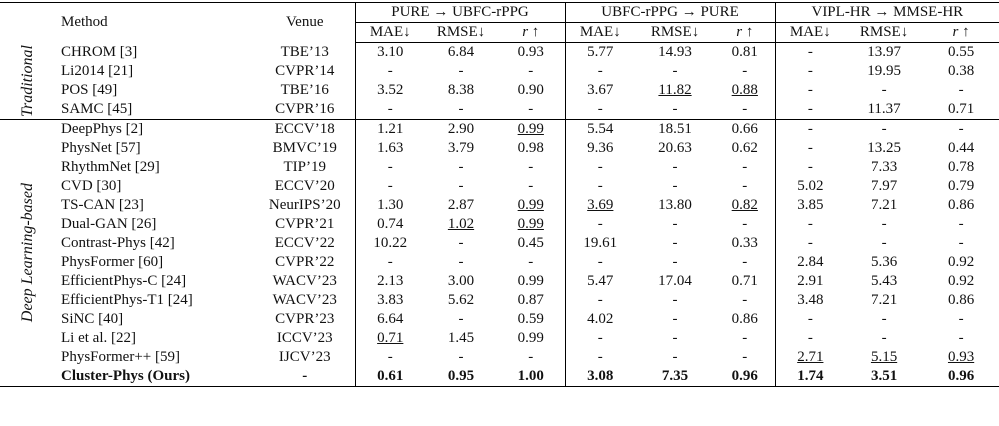 The image size is (999, 426). Describe the element at coordinates (530, 148) in the screenshot. I see `value-text: 0.98` at that location.